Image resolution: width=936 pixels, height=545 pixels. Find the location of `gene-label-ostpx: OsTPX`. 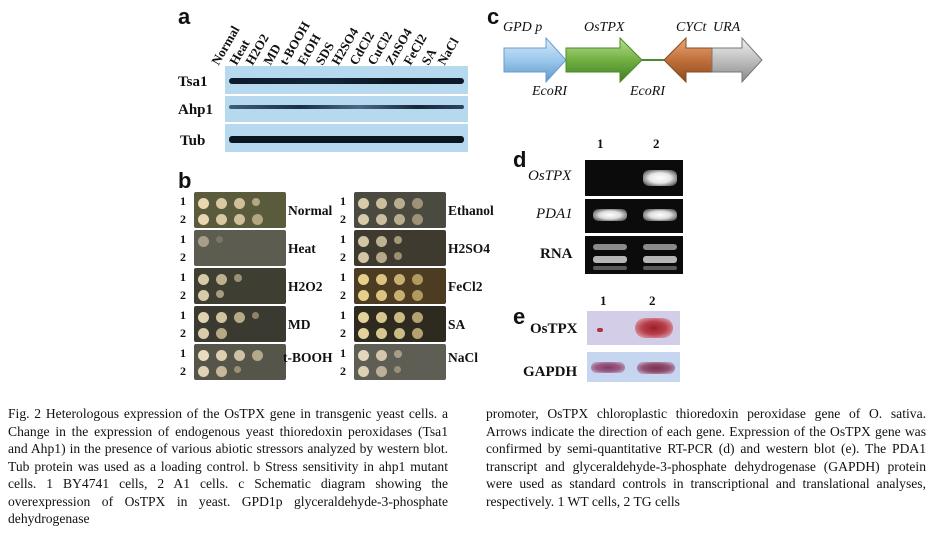

gene-label-ostpx: OsTPX is located at coordinates (604, 27).